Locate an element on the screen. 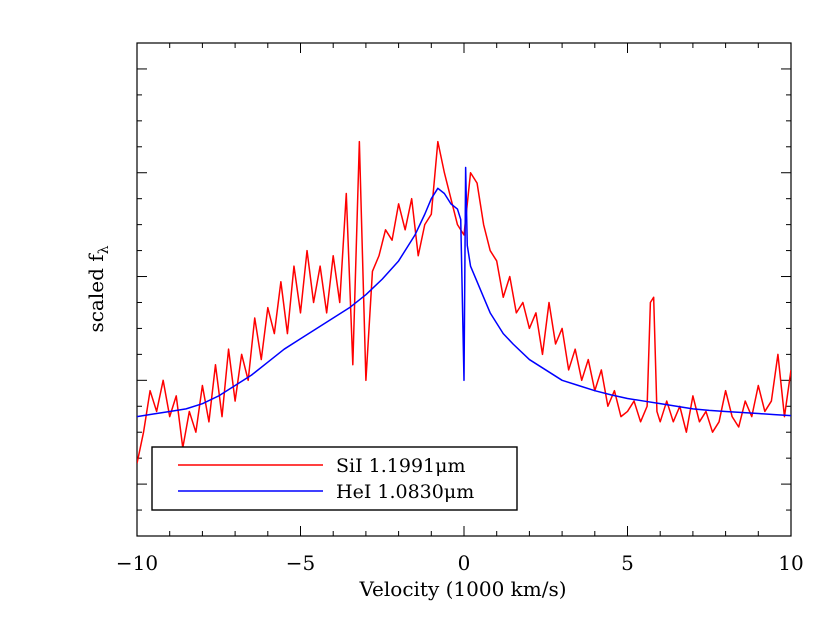 The width and height of the screenshot is (830, 623). x-tick-label: 0 is located at coordinates (464, 563).